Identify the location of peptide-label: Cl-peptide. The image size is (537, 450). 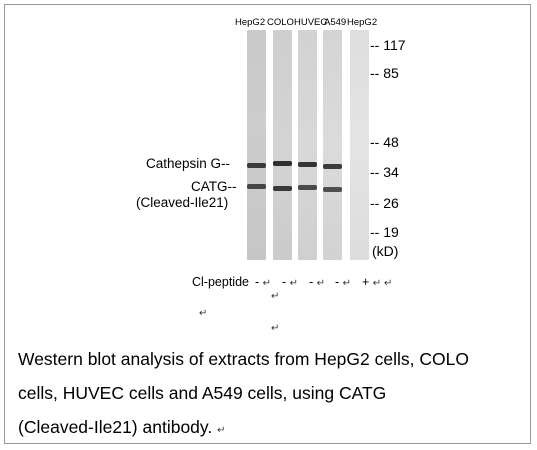
(220, 282).